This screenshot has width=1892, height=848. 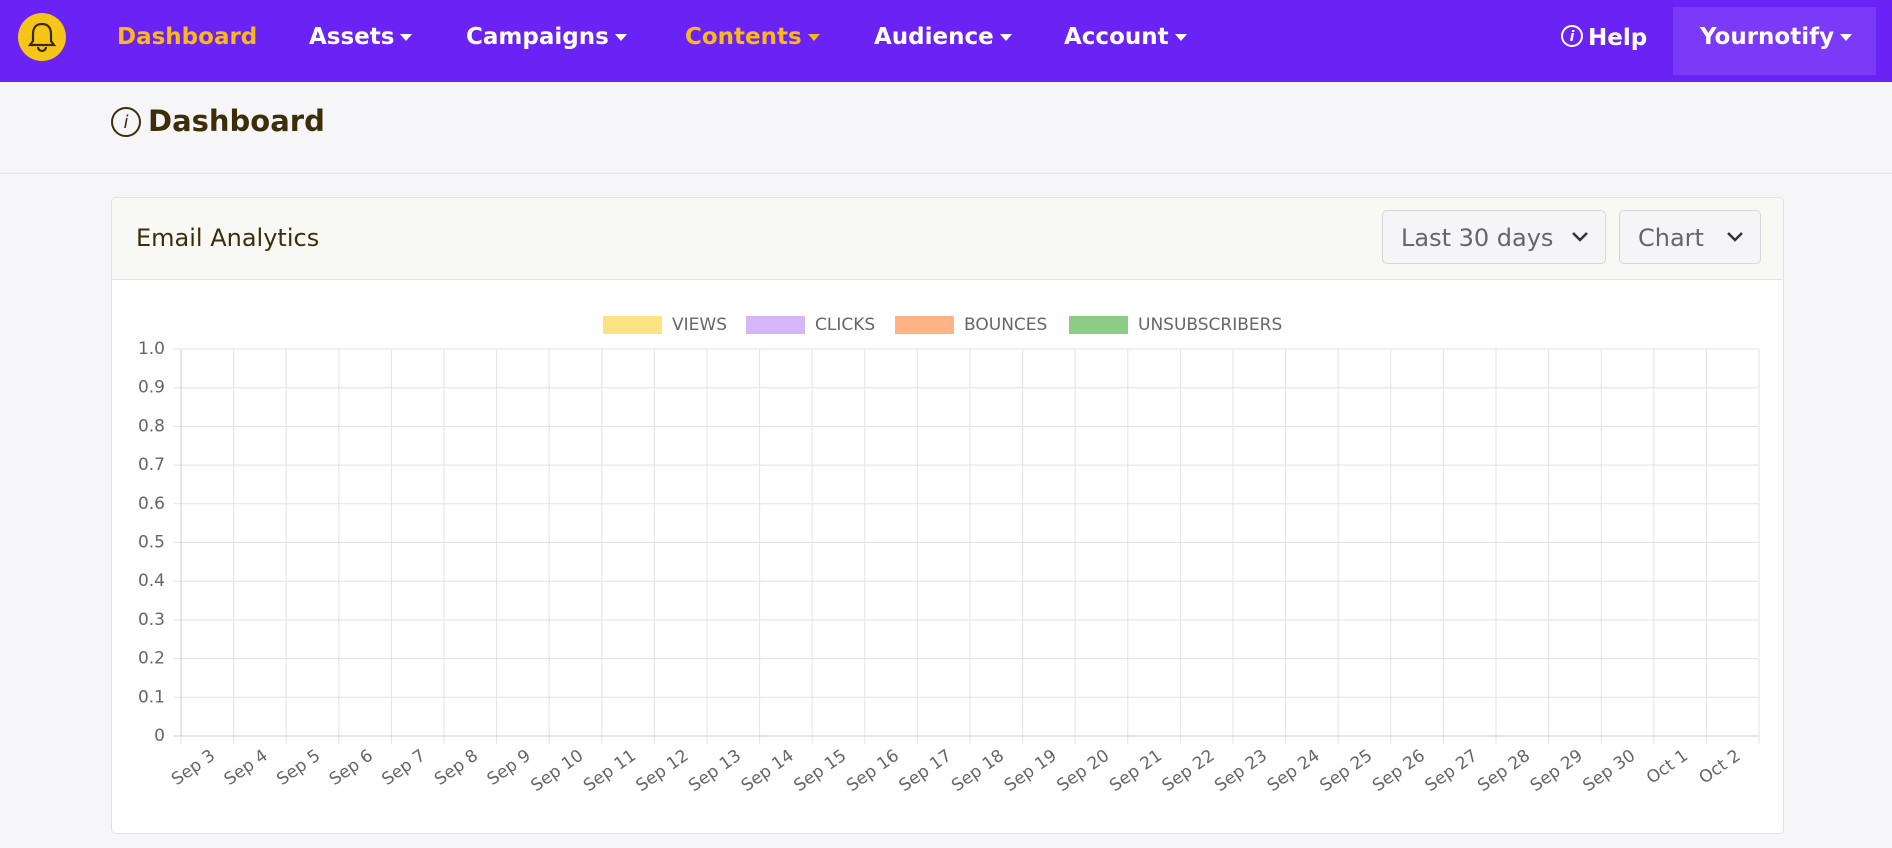 I want to click on x-tick-label: Sep 6, so click(x=351, y=768).